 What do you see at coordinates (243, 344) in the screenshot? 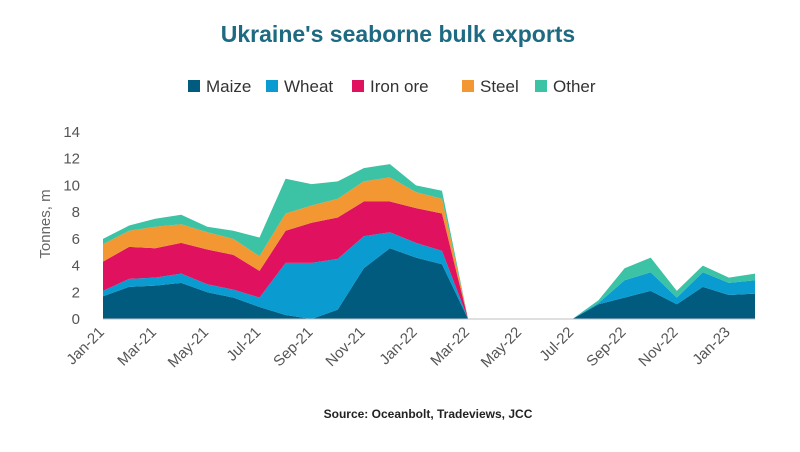
I see `x-tick-label: Jul-21` at bounding box center [243, 344].